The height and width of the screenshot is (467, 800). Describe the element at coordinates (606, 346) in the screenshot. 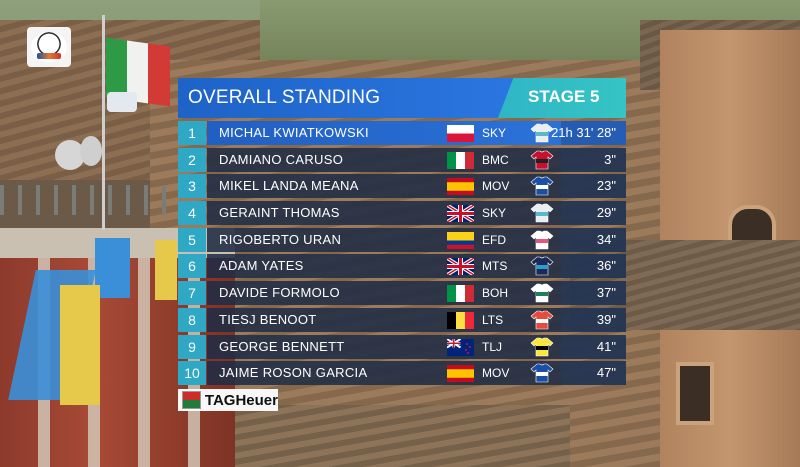

I see `gc-time: 41"` at that location.